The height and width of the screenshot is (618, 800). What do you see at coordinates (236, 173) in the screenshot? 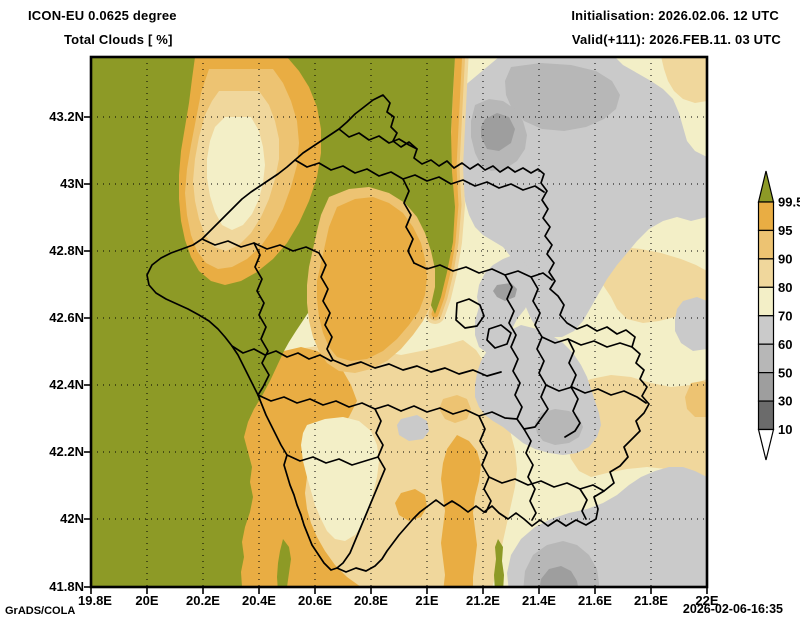
I see `fill-cream-streak-core` at bounding box center [236, 173].